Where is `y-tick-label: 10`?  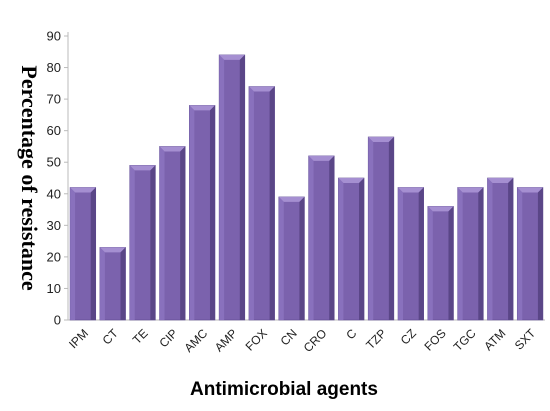 y-tick-label: 10 is located at coordinates (54, 288).